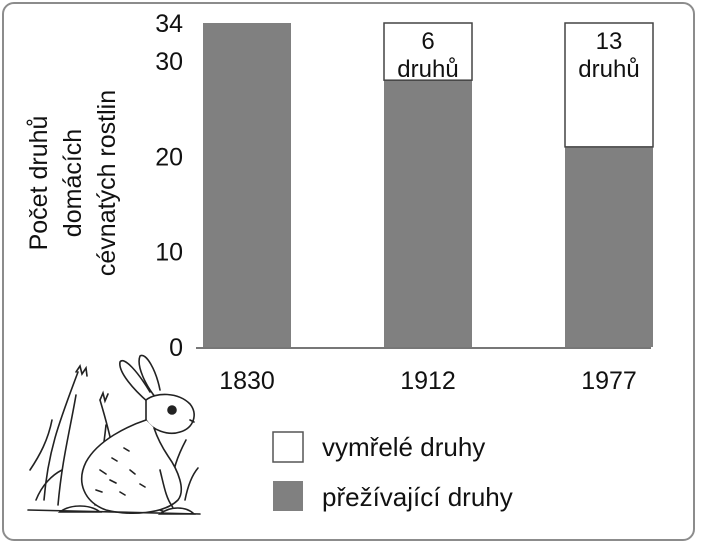  Describe the element at coordinates (288, 496) in the screenshot. I see `legend-swatch-prezivajici` at that location.